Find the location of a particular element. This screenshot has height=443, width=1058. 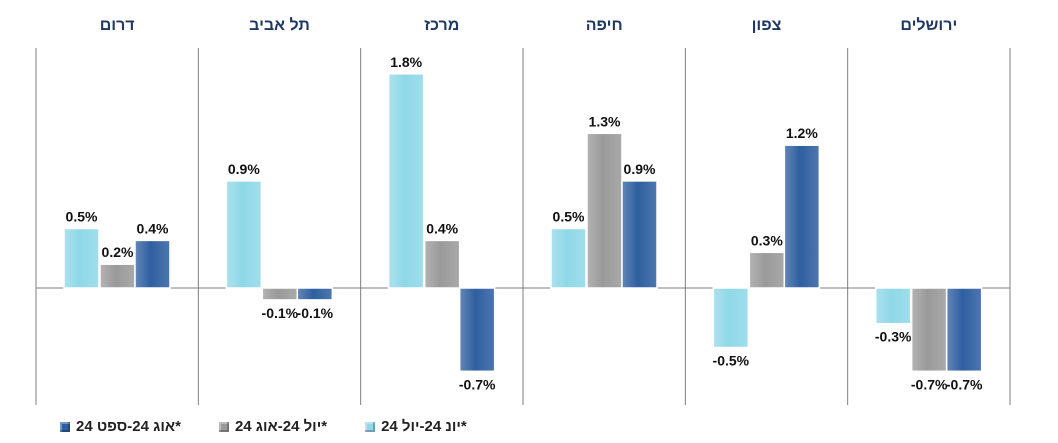

legend-item-jul-aug: יול 24-אוג 24* is located at coordinates (273, 426).